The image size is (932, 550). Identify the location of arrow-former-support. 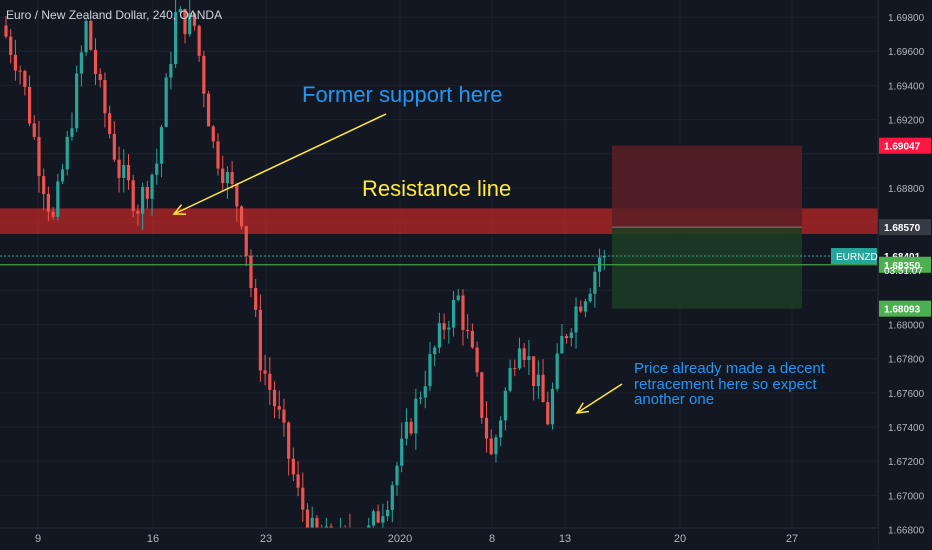
(280, 164).